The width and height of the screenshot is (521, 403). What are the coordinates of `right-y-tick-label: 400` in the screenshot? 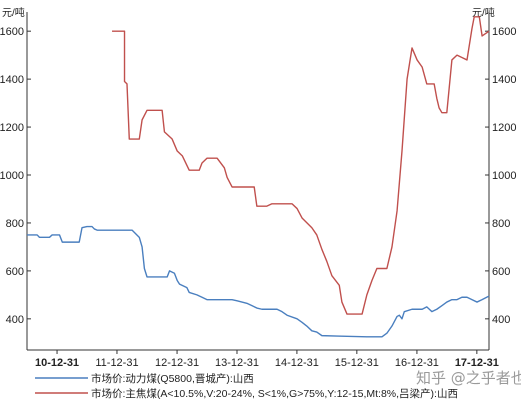 It's located at (501, 320).